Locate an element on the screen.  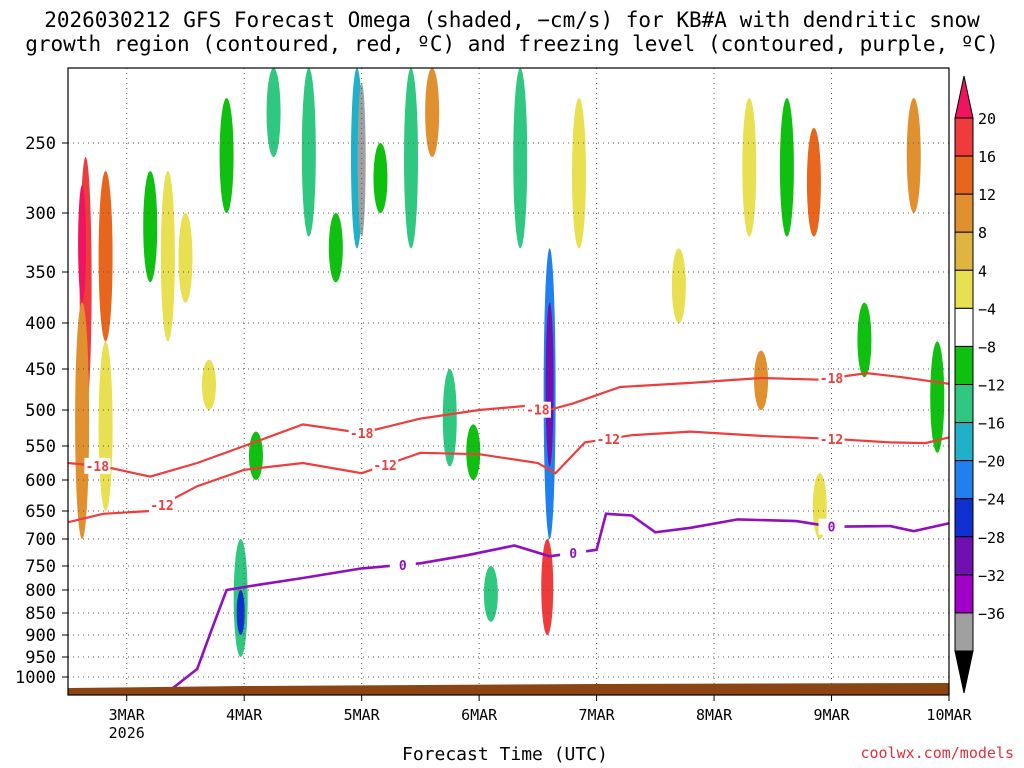
x-tick-label: 10MAR is located at coordinates (949, 715).